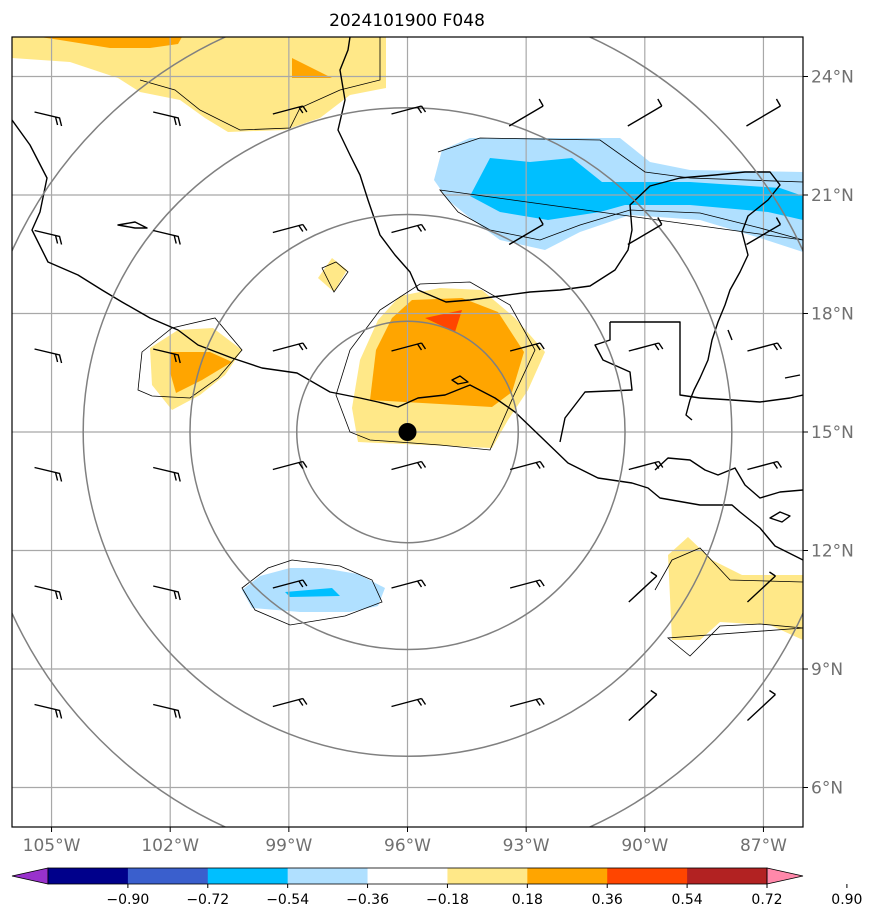  What do you see at coordinates (443, 321) in the screenshot?
I see `positive-anomaly-central-peak` at bounding box center [443, 321].